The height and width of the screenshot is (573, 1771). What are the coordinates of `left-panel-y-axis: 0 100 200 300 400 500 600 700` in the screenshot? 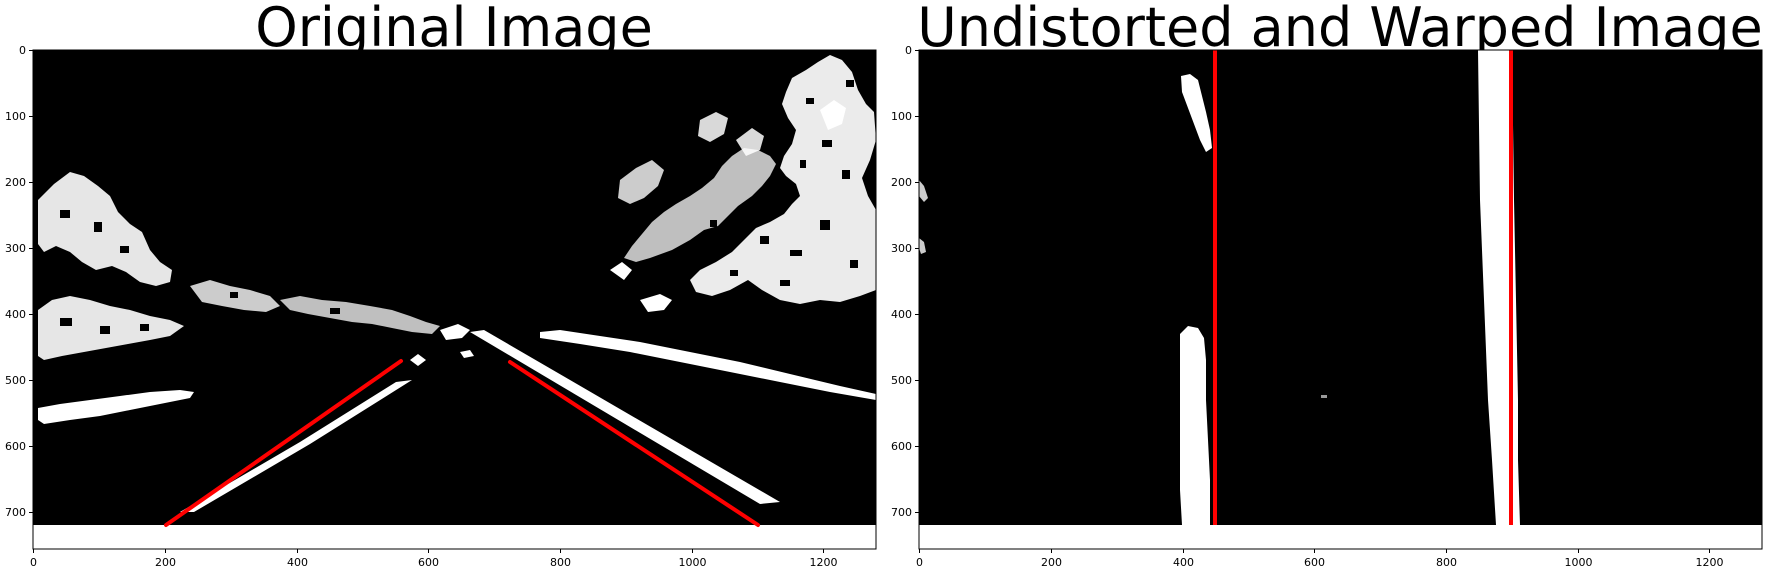 It's located at (19, 281).